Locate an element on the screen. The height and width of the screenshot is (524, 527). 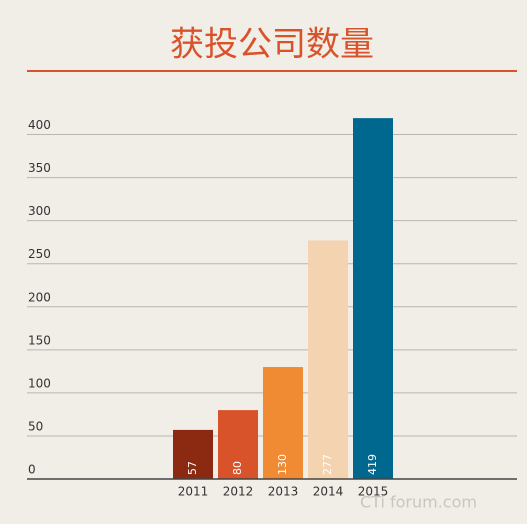
value-label: 419 is located at coordinates (372, 464).